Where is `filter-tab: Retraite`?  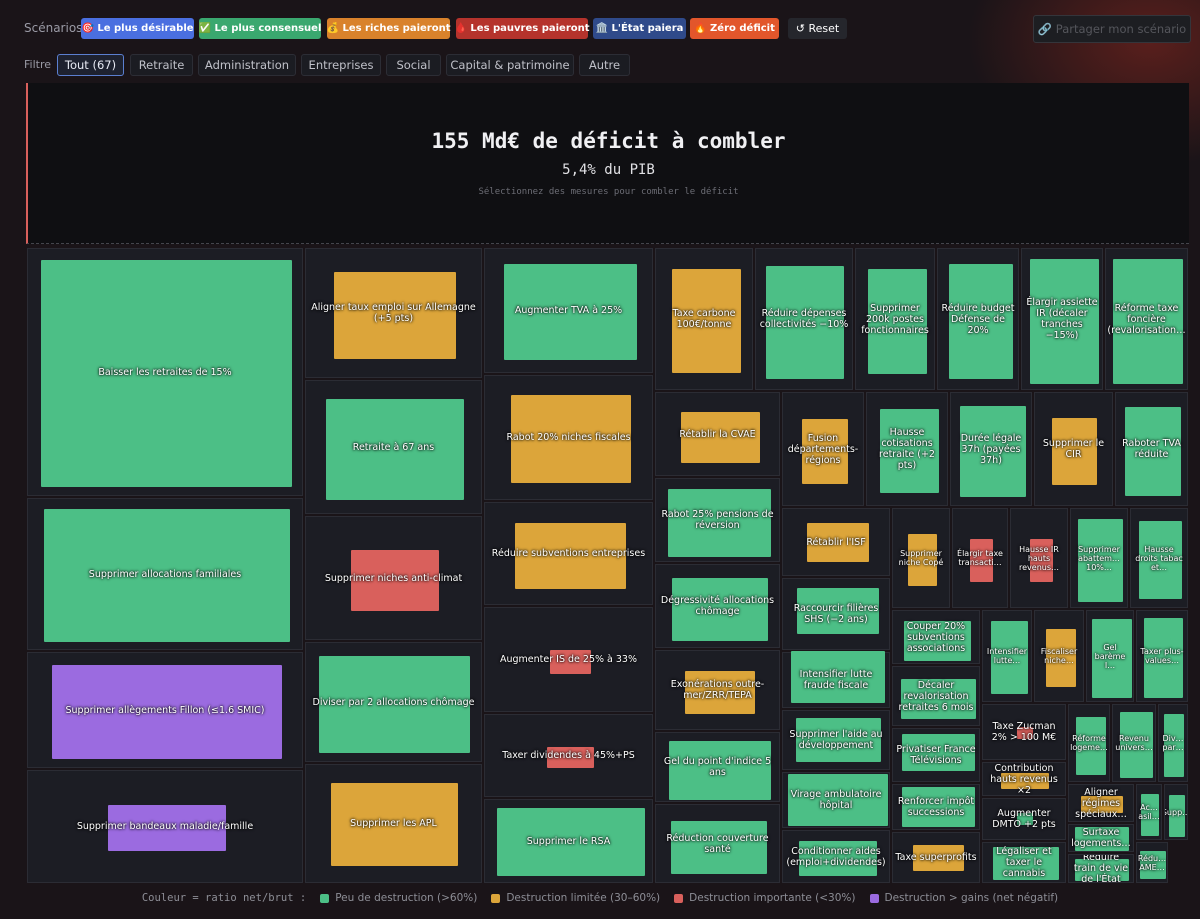 filter-tab: Retraite is located at coordinates (161, 65).